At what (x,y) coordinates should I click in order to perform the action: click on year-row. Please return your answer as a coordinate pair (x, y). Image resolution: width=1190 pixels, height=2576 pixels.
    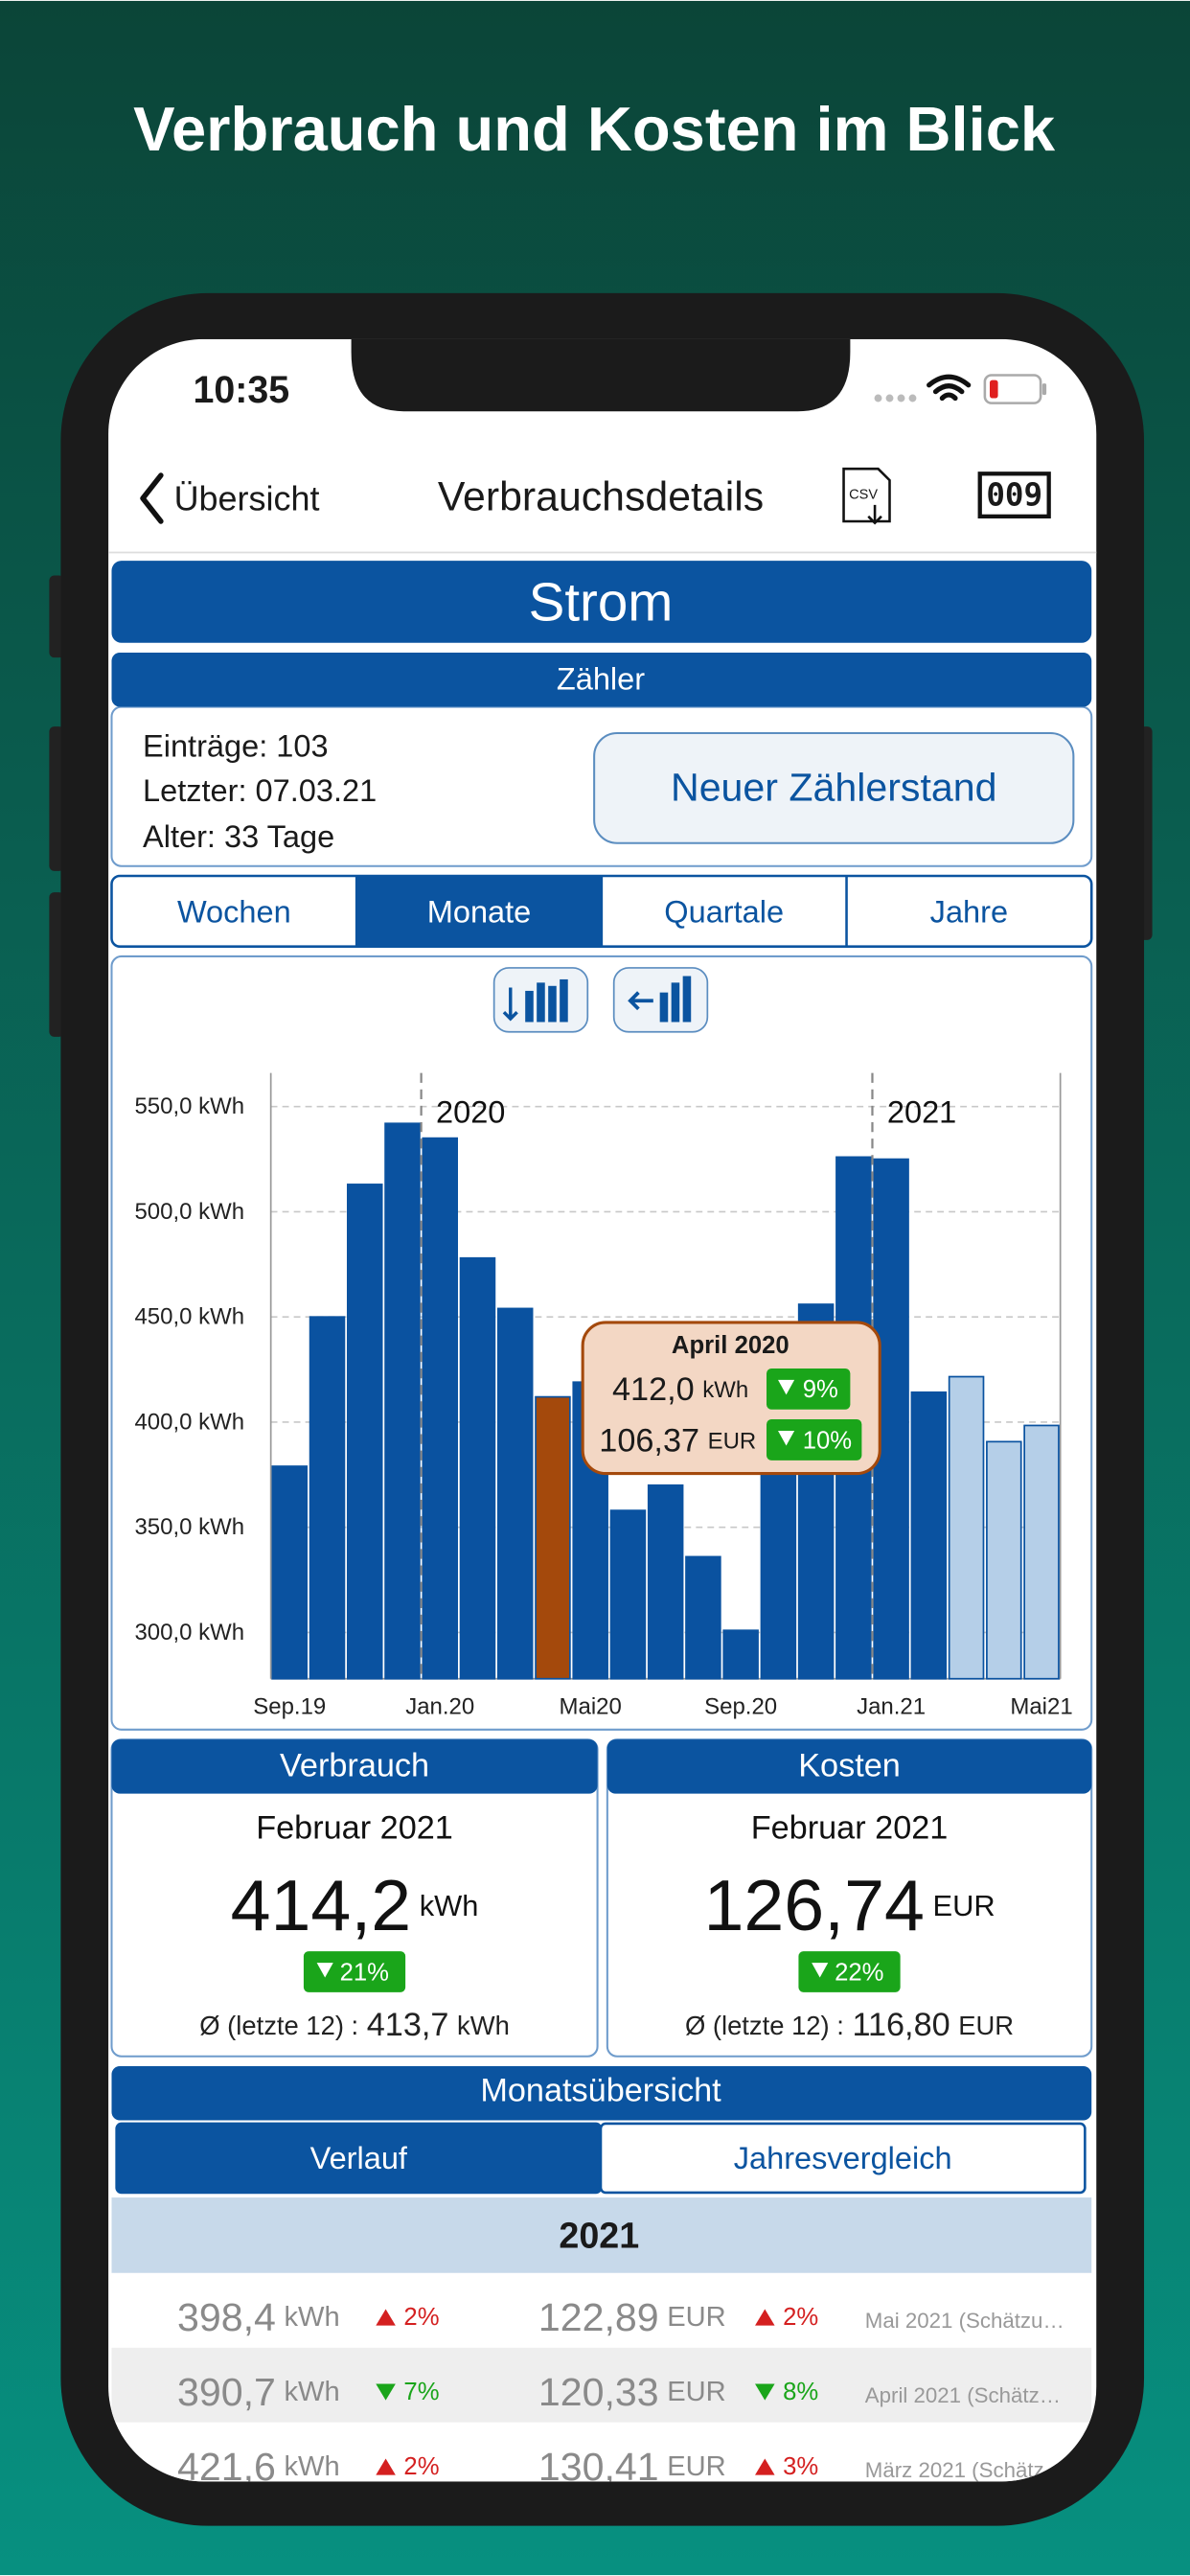
    Looking at the image, I should click on (602, 2235).